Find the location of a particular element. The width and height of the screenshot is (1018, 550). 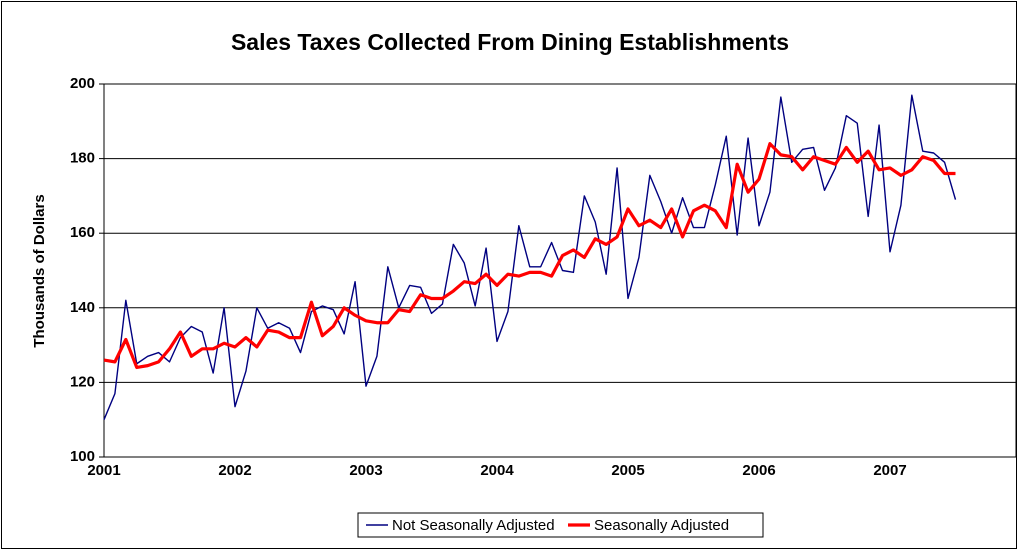

y-tick-label: 120 is located at coordinates (82, 381).